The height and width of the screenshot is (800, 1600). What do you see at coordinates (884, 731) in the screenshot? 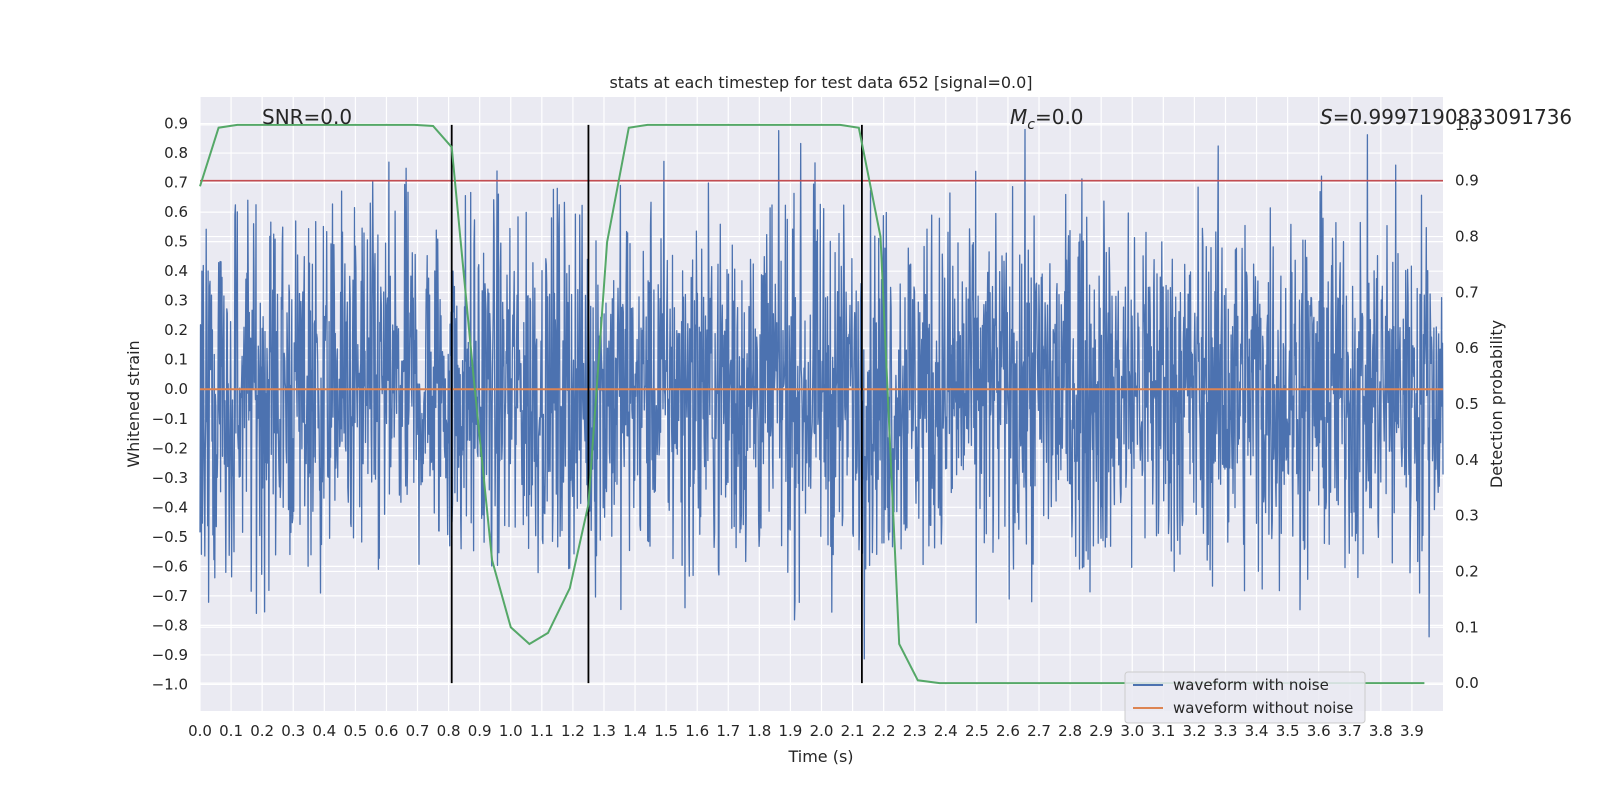
I see `x-tick-label: 2.2` at bounding box center [884, 731].